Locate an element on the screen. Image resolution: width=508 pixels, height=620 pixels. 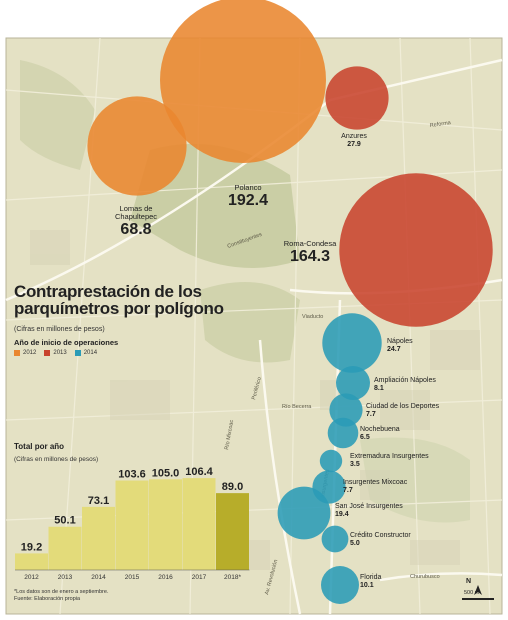
legend: 2012 2013 2014 is located at coordinates (55, 353).